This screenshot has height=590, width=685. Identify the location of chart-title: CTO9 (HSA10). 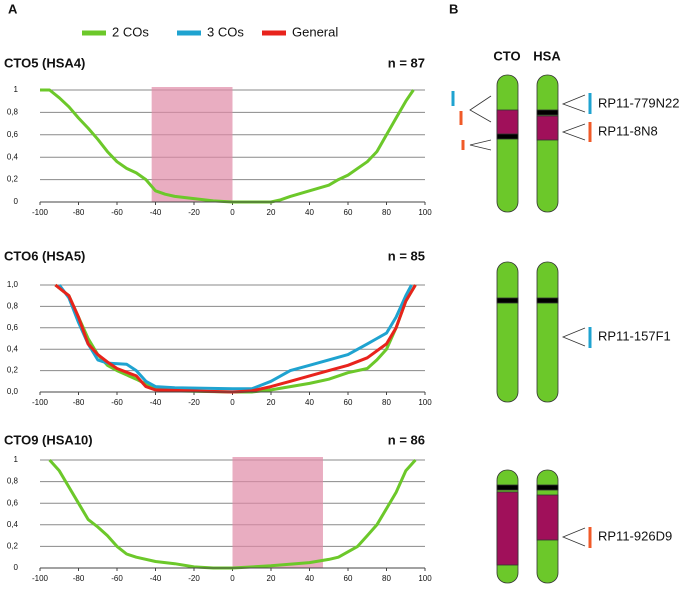
(48, 439).